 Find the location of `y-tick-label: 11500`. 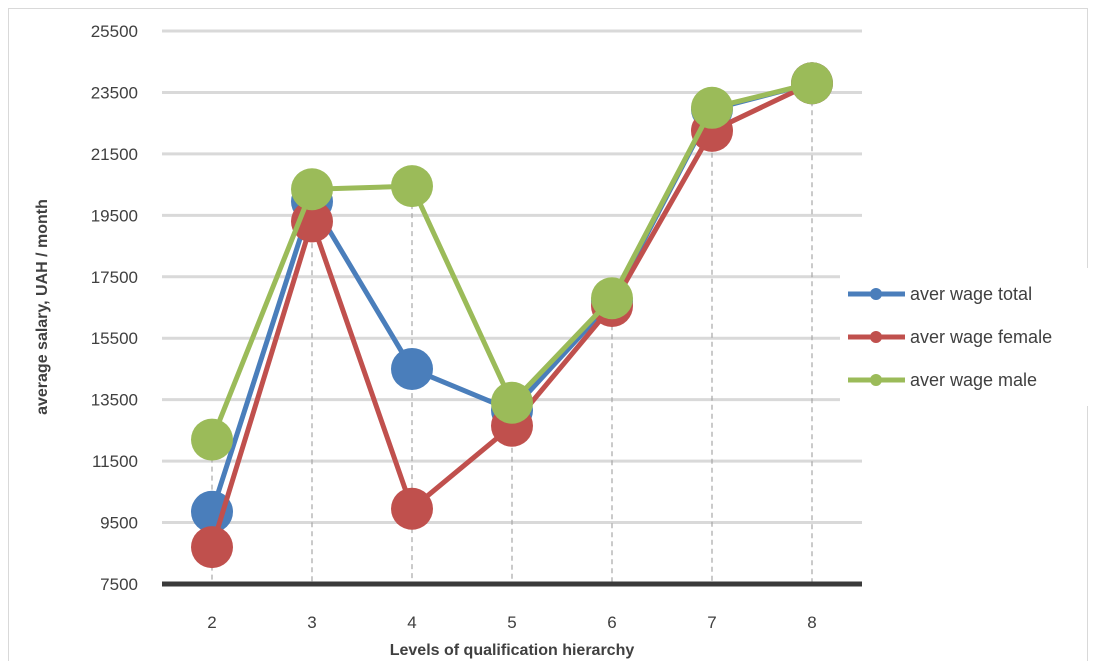

y-tick-label: 11500 is located at coordinates (115, 461).